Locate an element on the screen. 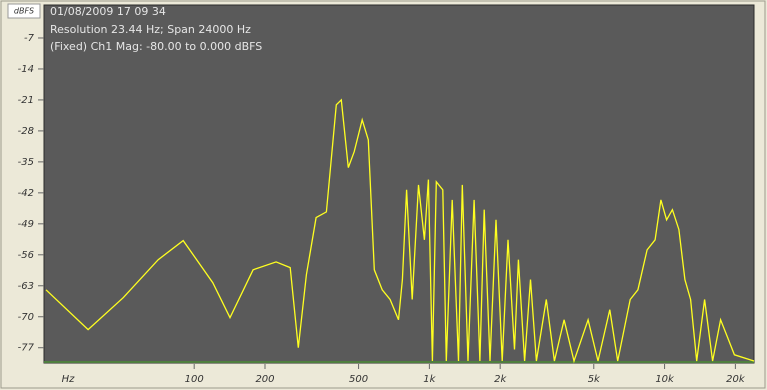 The width and height of the screenshot is (767, 390). x-axis-label: Hz is located at coordinates (69, 379).